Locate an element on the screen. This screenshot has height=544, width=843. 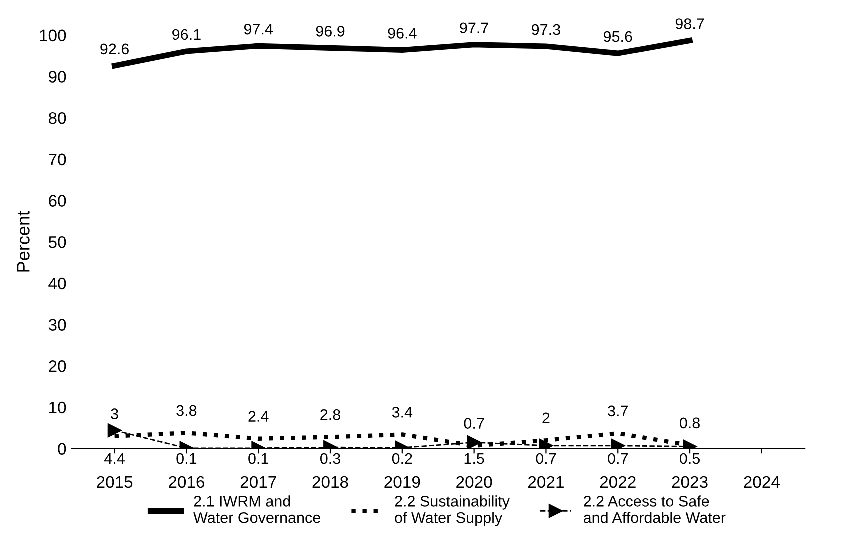
data-label: 3.4 is located at coordinates (402, 412).